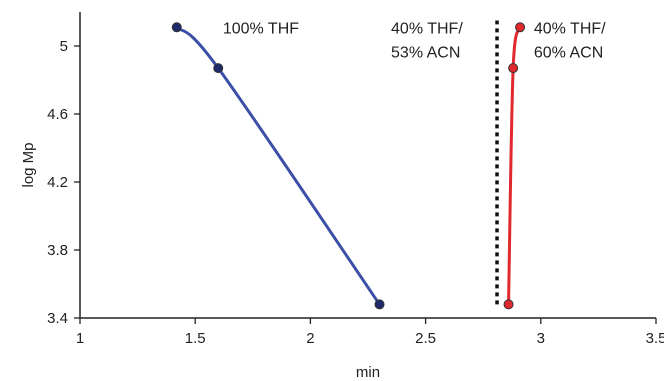 The image size is (664, 381). What do you see at coordinates (57, 114) in the screenshot?
I see `y-tick-label: 4.6` at bounding box center [57, 114].